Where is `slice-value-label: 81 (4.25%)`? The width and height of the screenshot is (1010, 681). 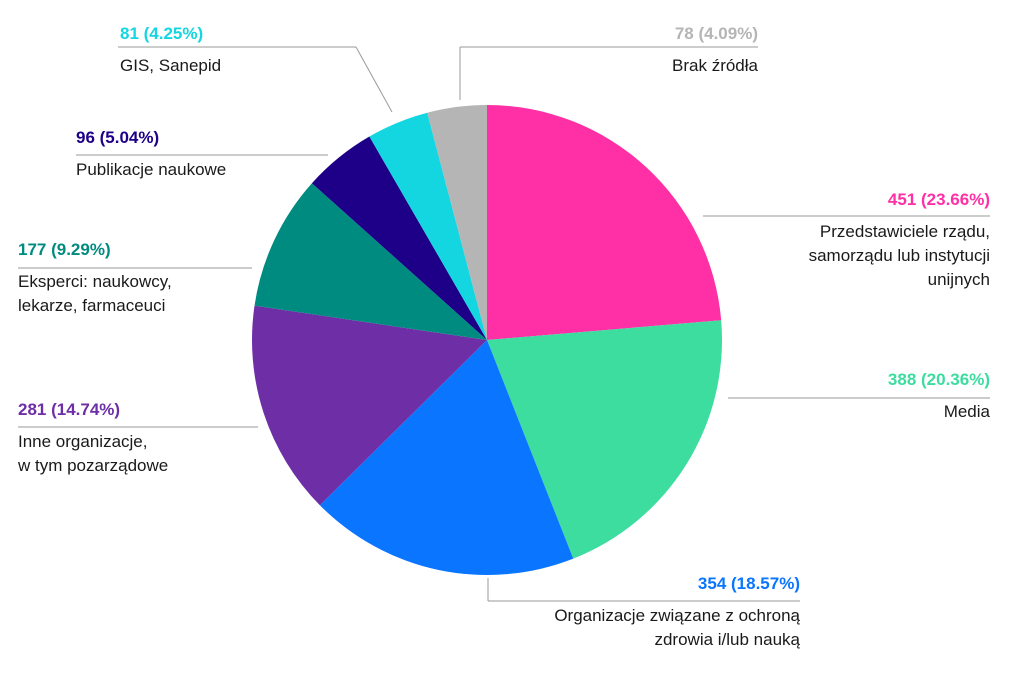
slice-value-label: 81 (4.25%) is located at coordinates (162, 33).